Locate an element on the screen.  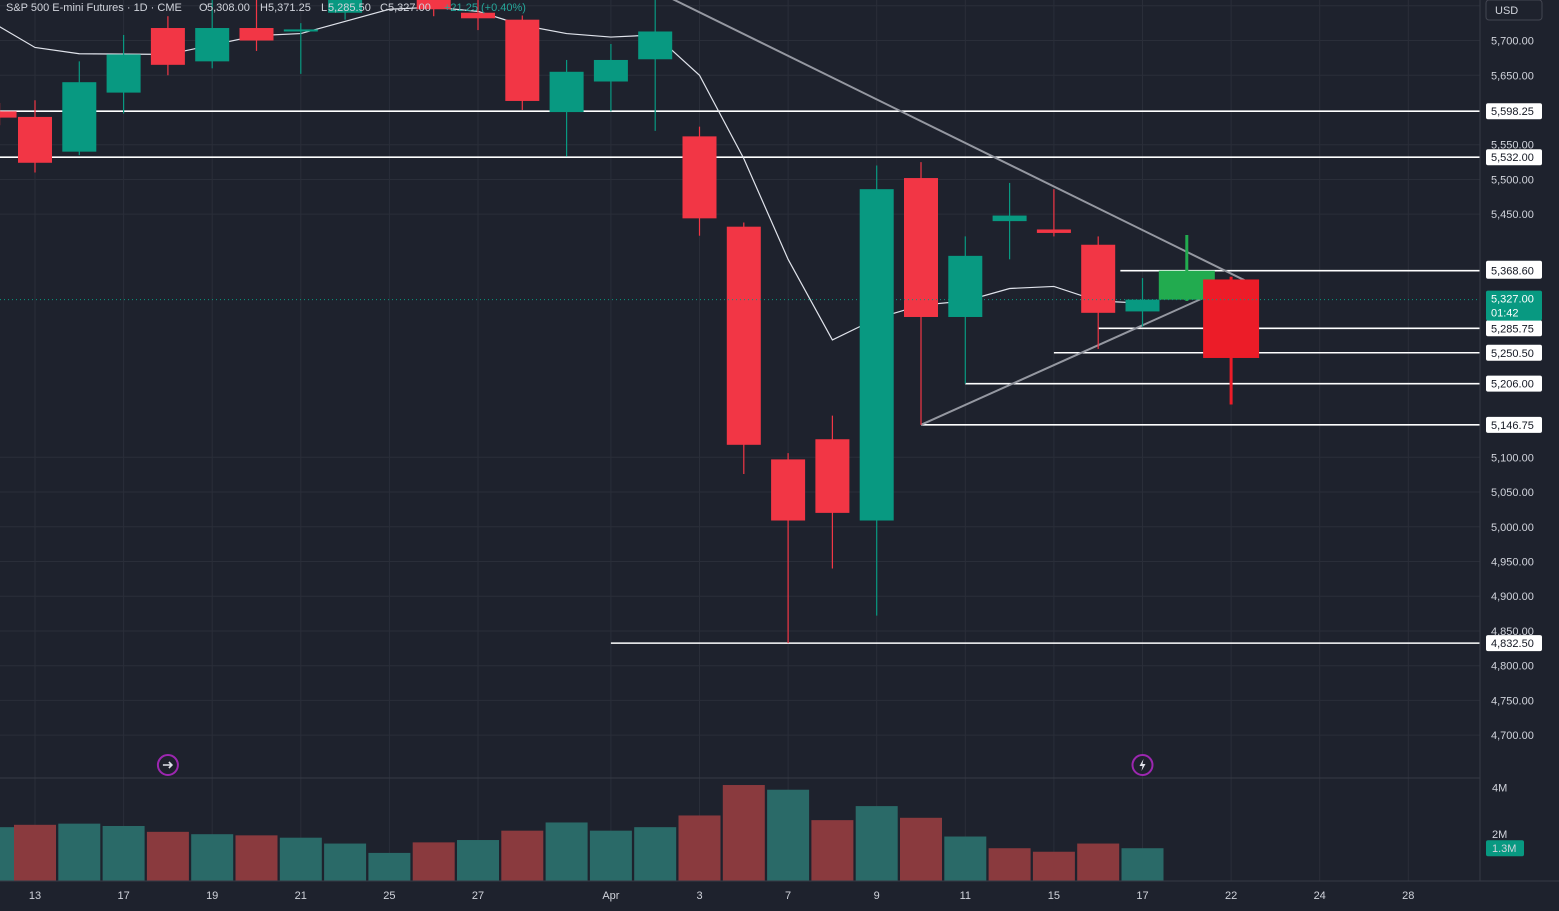
level-price-label: 5,598.25 is located at coordinates (1512, 112).